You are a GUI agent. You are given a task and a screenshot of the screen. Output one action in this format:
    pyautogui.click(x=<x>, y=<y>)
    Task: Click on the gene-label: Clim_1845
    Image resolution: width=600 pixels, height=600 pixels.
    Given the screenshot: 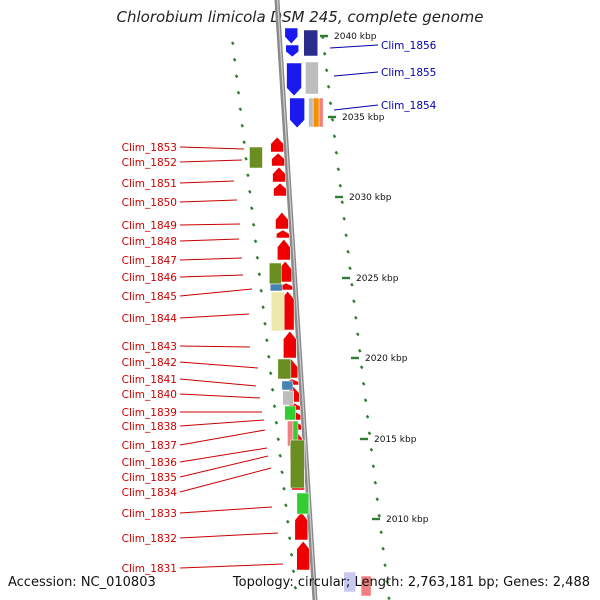 What is the action you would take?
    pyautogui.click(x=149, y=297)
    